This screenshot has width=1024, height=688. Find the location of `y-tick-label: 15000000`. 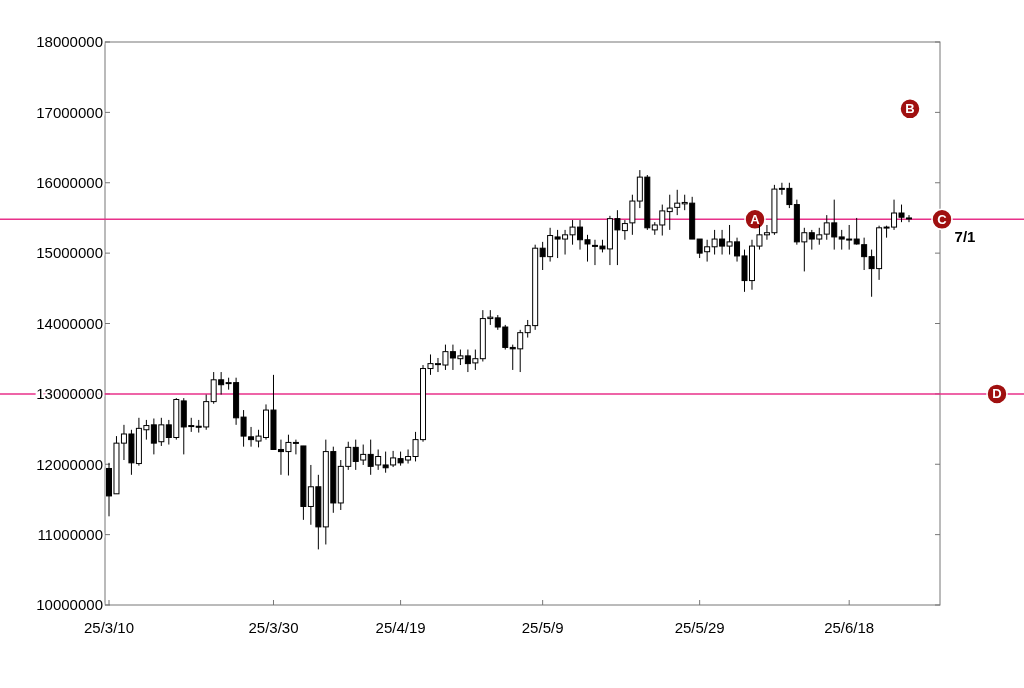

y-tick-label: 15000000 is located at coordinates (69, 253).